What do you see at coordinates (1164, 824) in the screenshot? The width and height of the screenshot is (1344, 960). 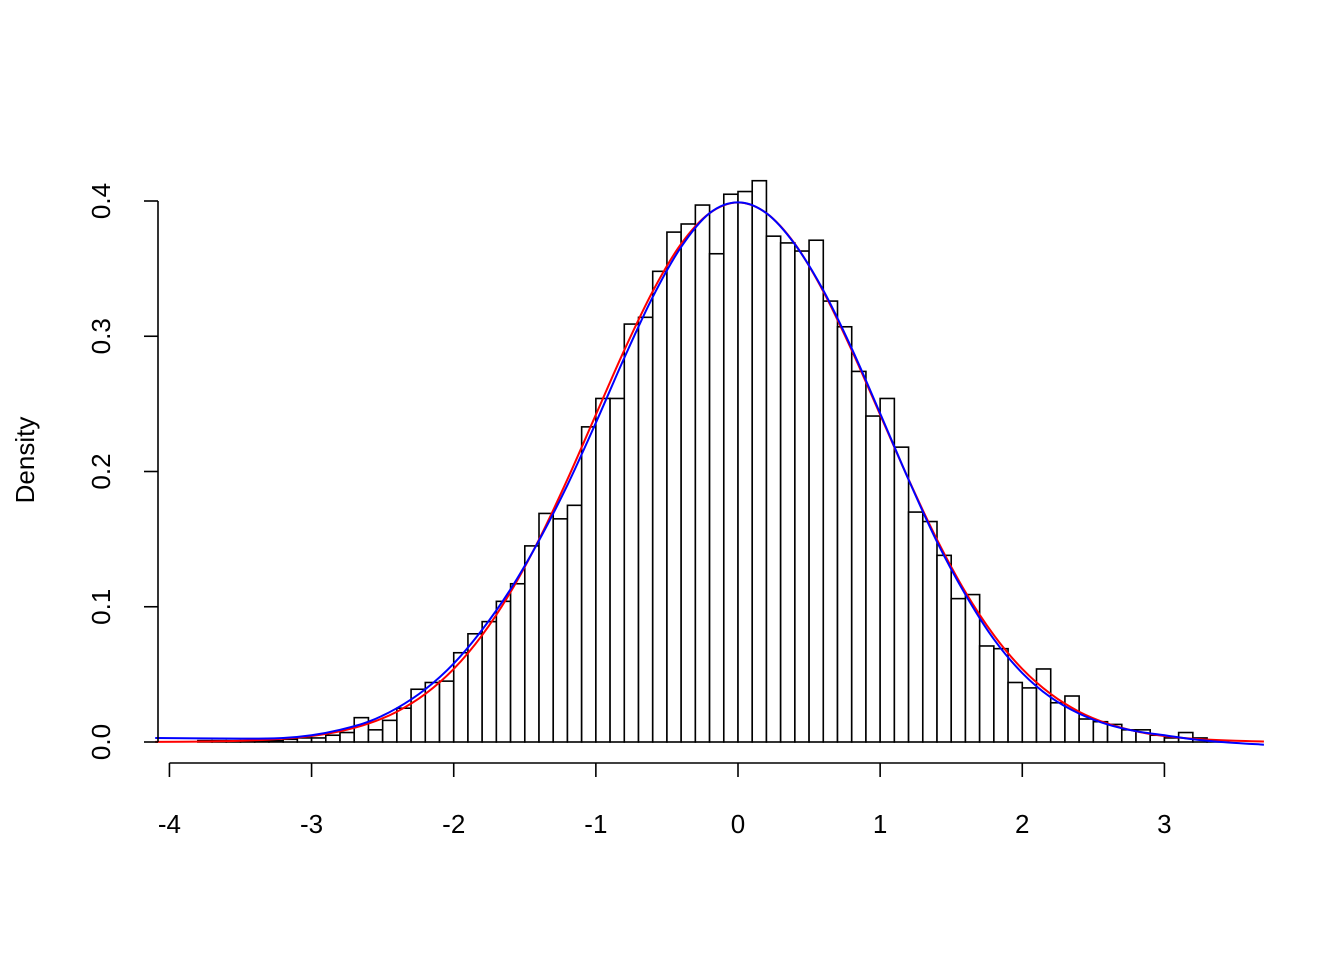 I see `x-tick-label: 3` at bounding box center [1164, 824].